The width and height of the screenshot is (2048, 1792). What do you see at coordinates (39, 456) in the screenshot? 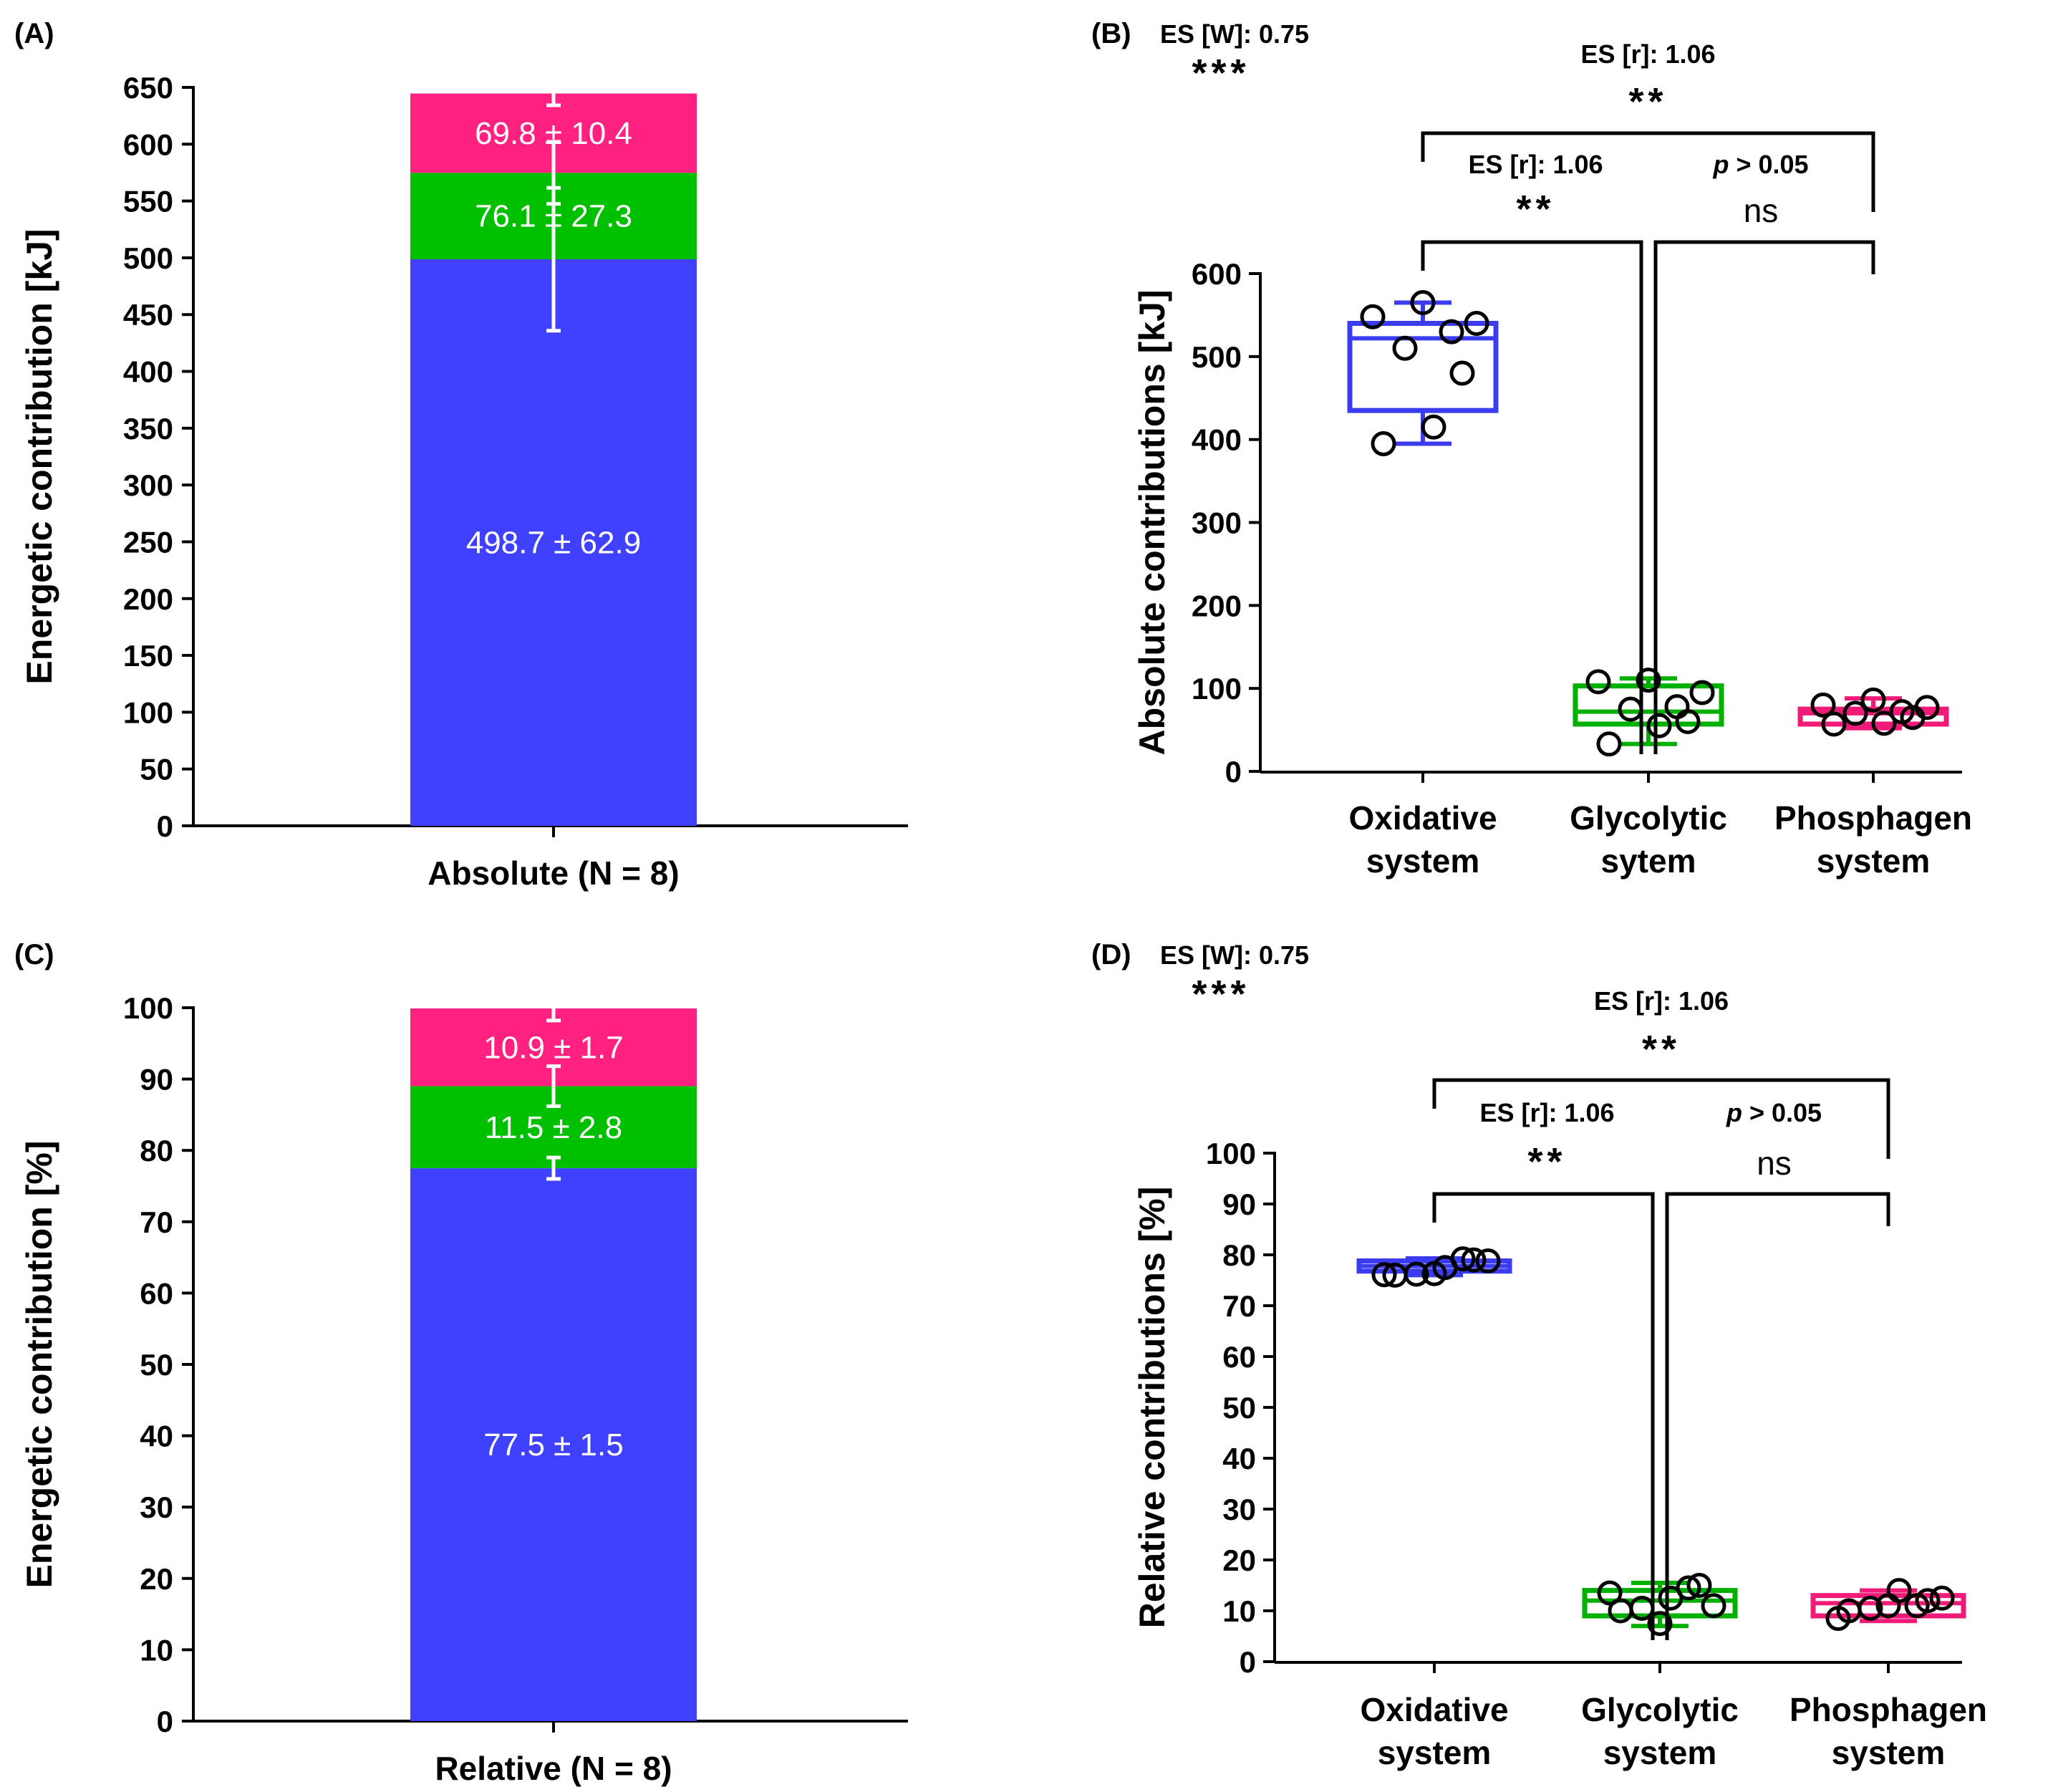
I see `y-axis-title: Energetic contribution [kJ]` at bounding box center [39, 456].